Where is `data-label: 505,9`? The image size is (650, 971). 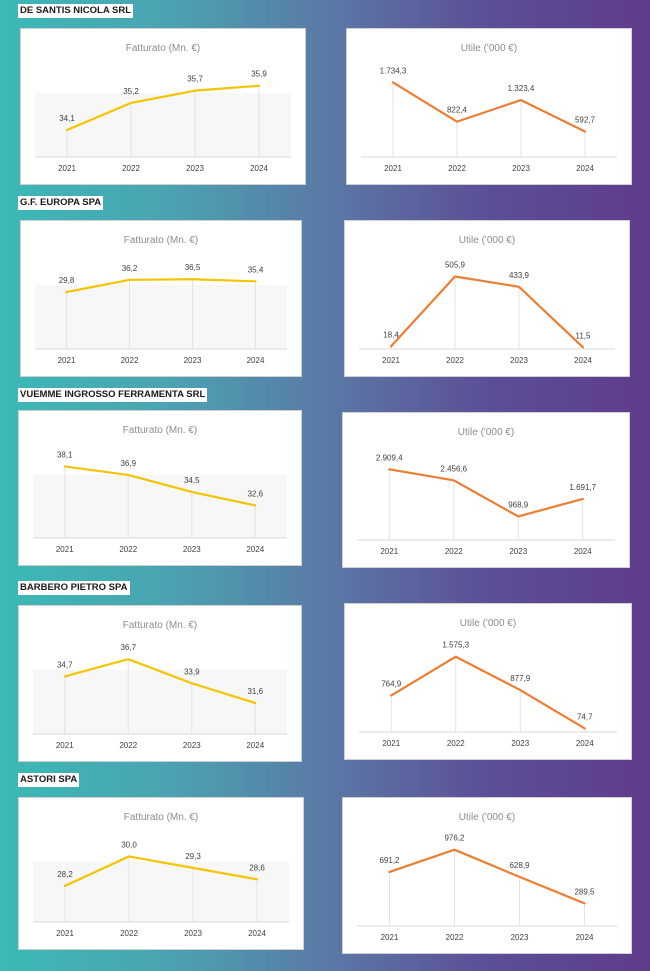
data-label: 505,9 is located at coordinates (455, 264).